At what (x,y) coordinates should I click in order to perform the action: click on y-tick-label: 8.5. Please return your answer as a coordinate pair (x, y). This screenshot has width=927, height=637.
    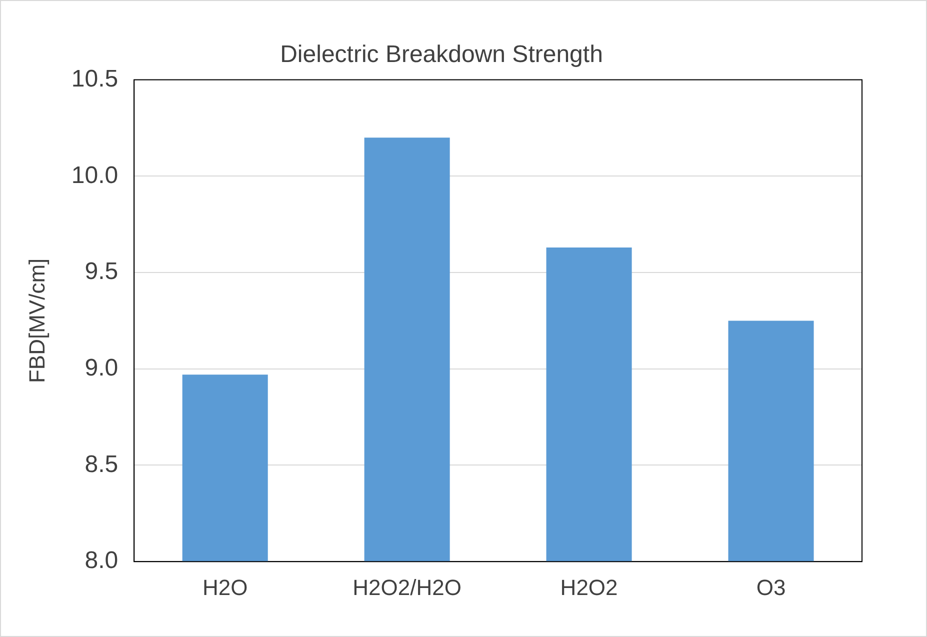
    Looking at the image, I should click on (101, 464).